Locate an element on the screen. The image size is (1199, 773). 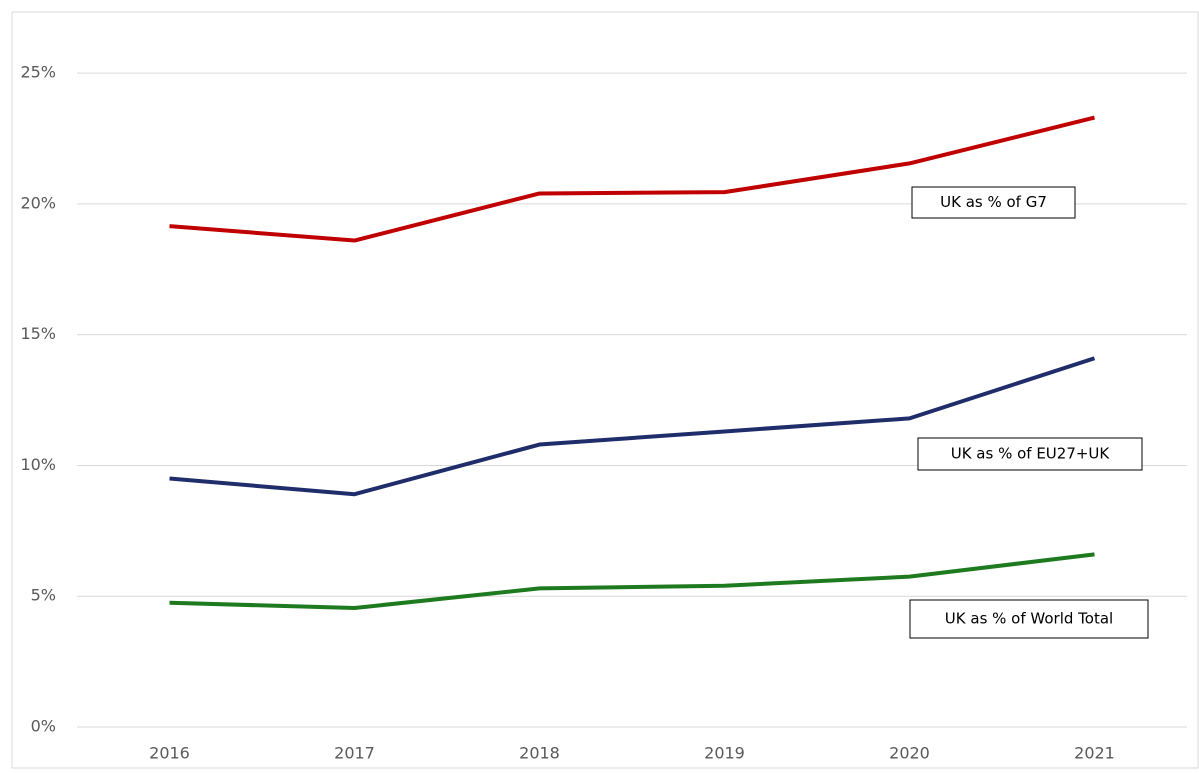
series-label: UK as % of G7 is located at coordinates (993, 202).